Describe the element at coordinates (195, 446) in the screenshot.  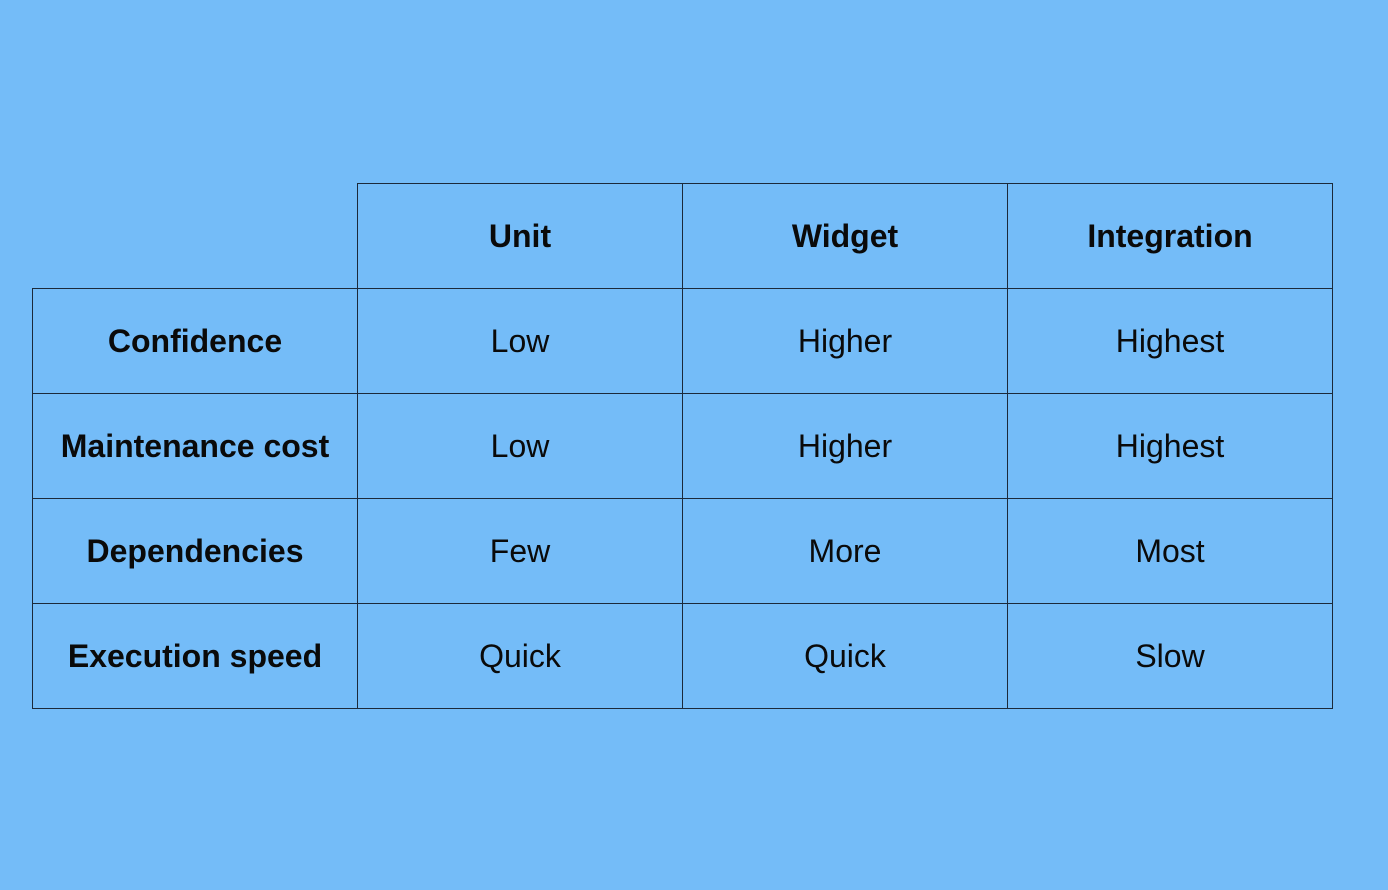
I see `row-header-maintenance-cost: Maintenance cost` at that location.